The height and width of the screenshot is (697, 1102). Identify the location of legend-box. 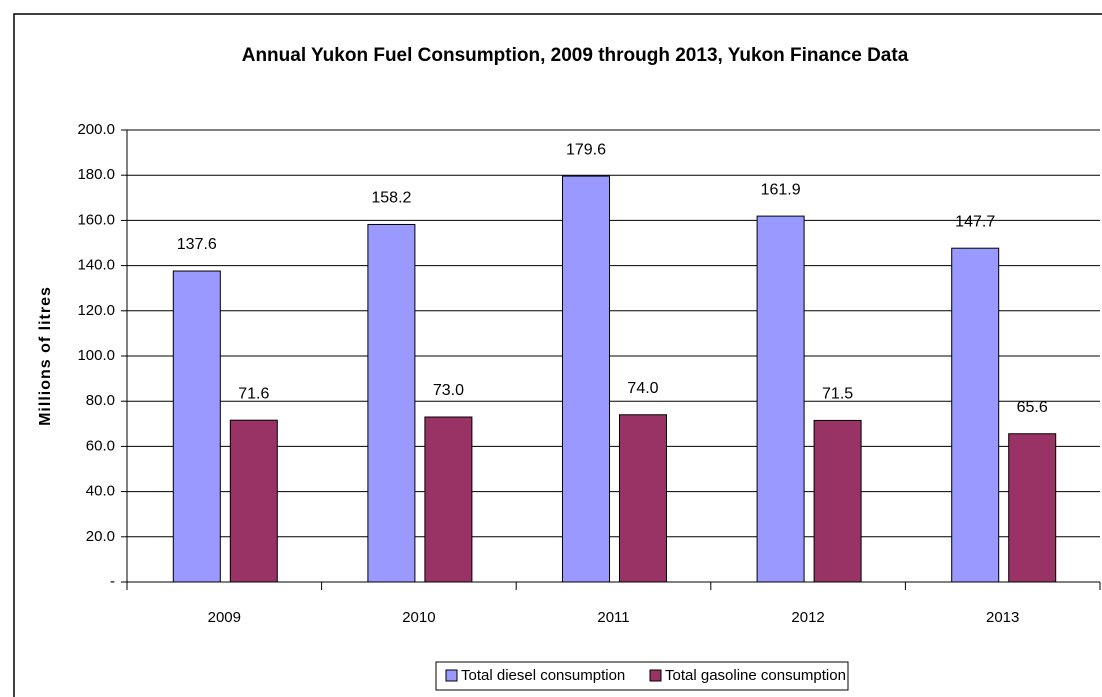
(642, 676).